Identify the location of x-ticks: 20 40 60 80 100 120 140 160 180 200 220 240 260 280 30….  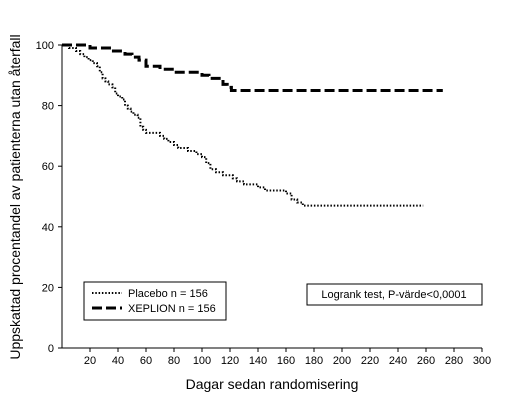
(287, 357).